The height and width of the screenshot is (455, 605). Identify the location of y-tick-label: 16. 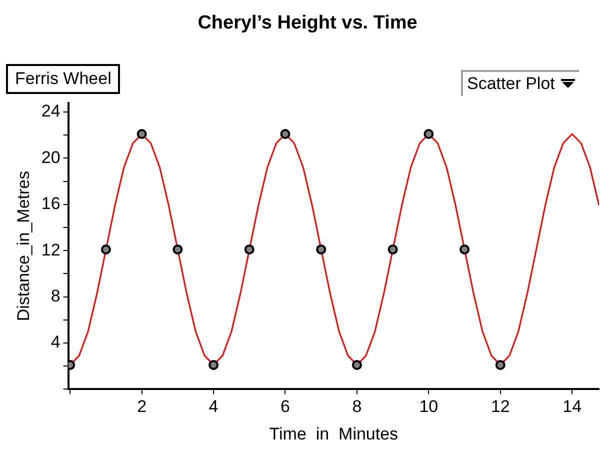
(50, 204).